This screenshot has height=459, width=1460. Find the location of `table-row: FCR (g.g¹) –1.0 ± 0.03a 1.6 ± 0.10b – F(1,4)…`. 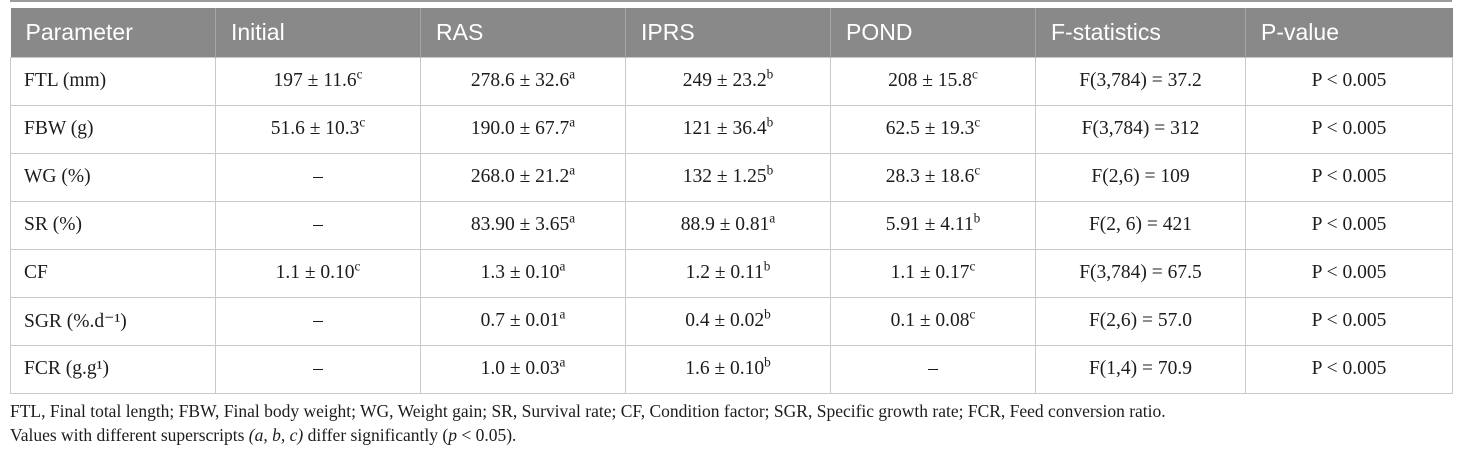

table-row: FCR (g.g¹) –1.0 ± 0.03a 1.6 ± 0.10b – F(1,4)… is located at coordinates (731, 369).